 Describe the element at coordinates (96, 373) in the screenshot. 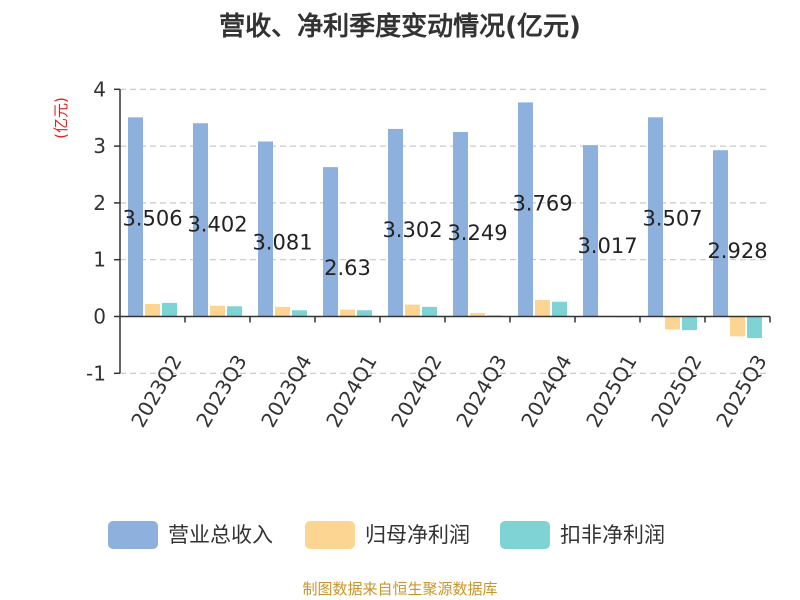

I see `y-tick-label: -1` at that location.